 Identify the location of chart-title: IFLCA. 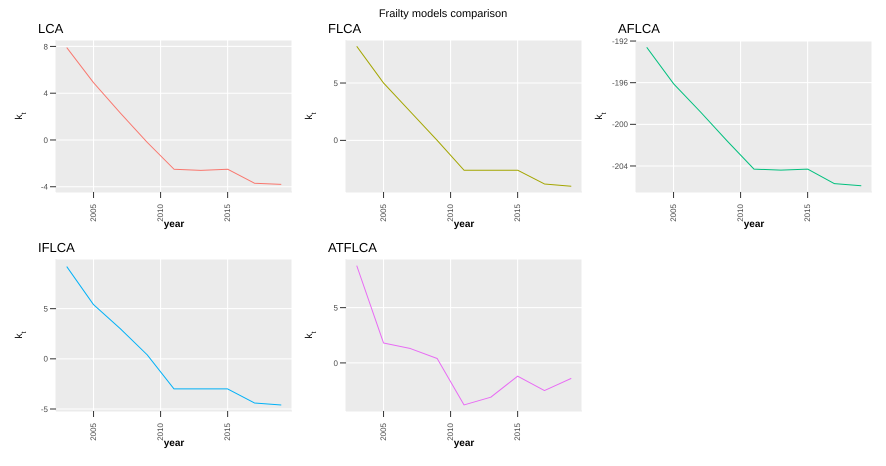
(57, 248).